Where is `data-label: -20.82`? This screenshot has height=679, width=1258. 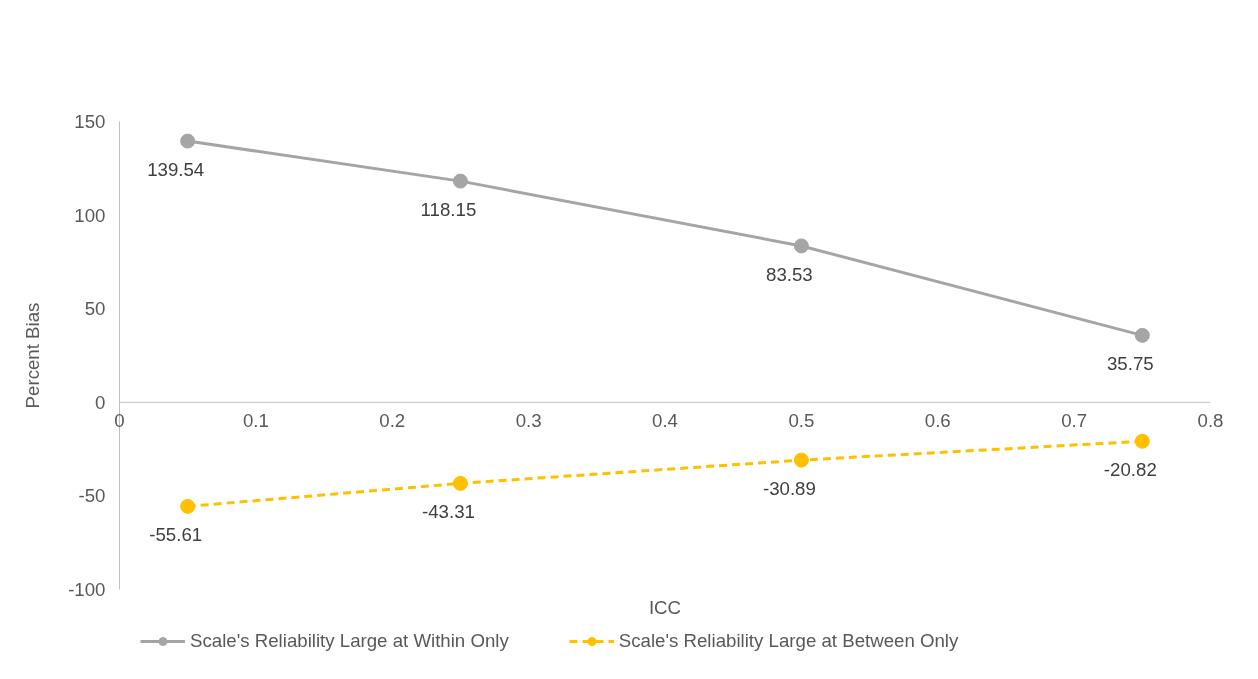 data-label: -20.82 is located at coordinates (1130, 470).